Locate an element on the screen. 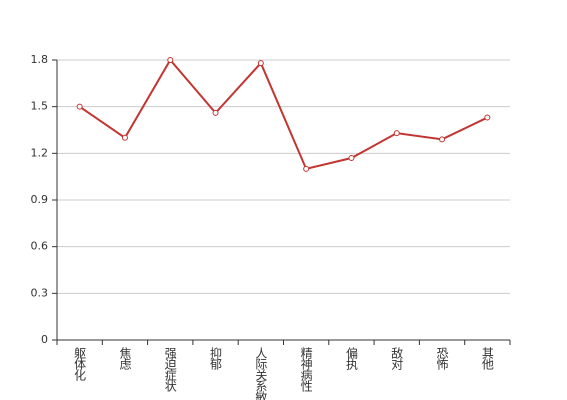  x-tick-label: 抑郁 is located at coordinates (216, 358).